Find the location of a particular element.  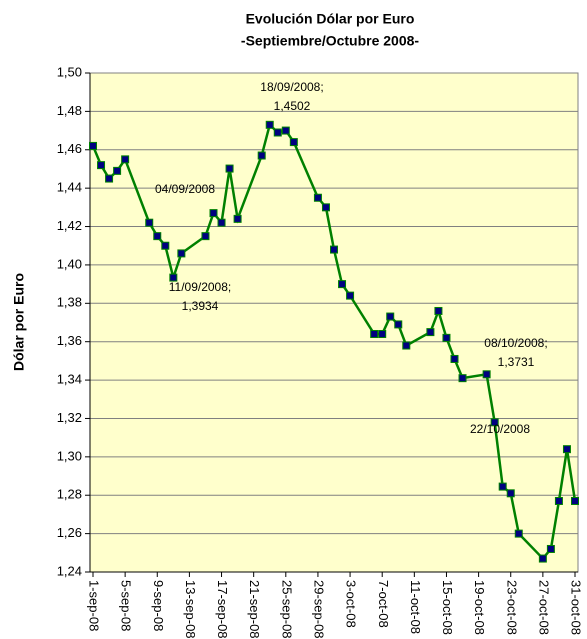

annotation: 22/10/2008 is located at coordinates (500, 429).